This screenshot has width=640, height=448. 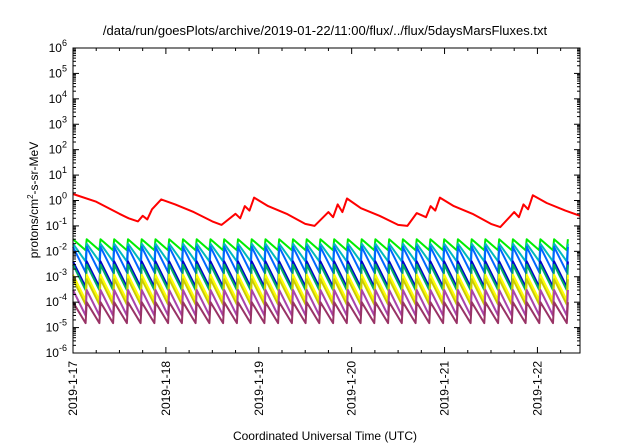 What do you see at coordinates (73, 388) in the screenshot?
I see `x-tick-label: 2019-1-17` at bounding box center [73, 388].